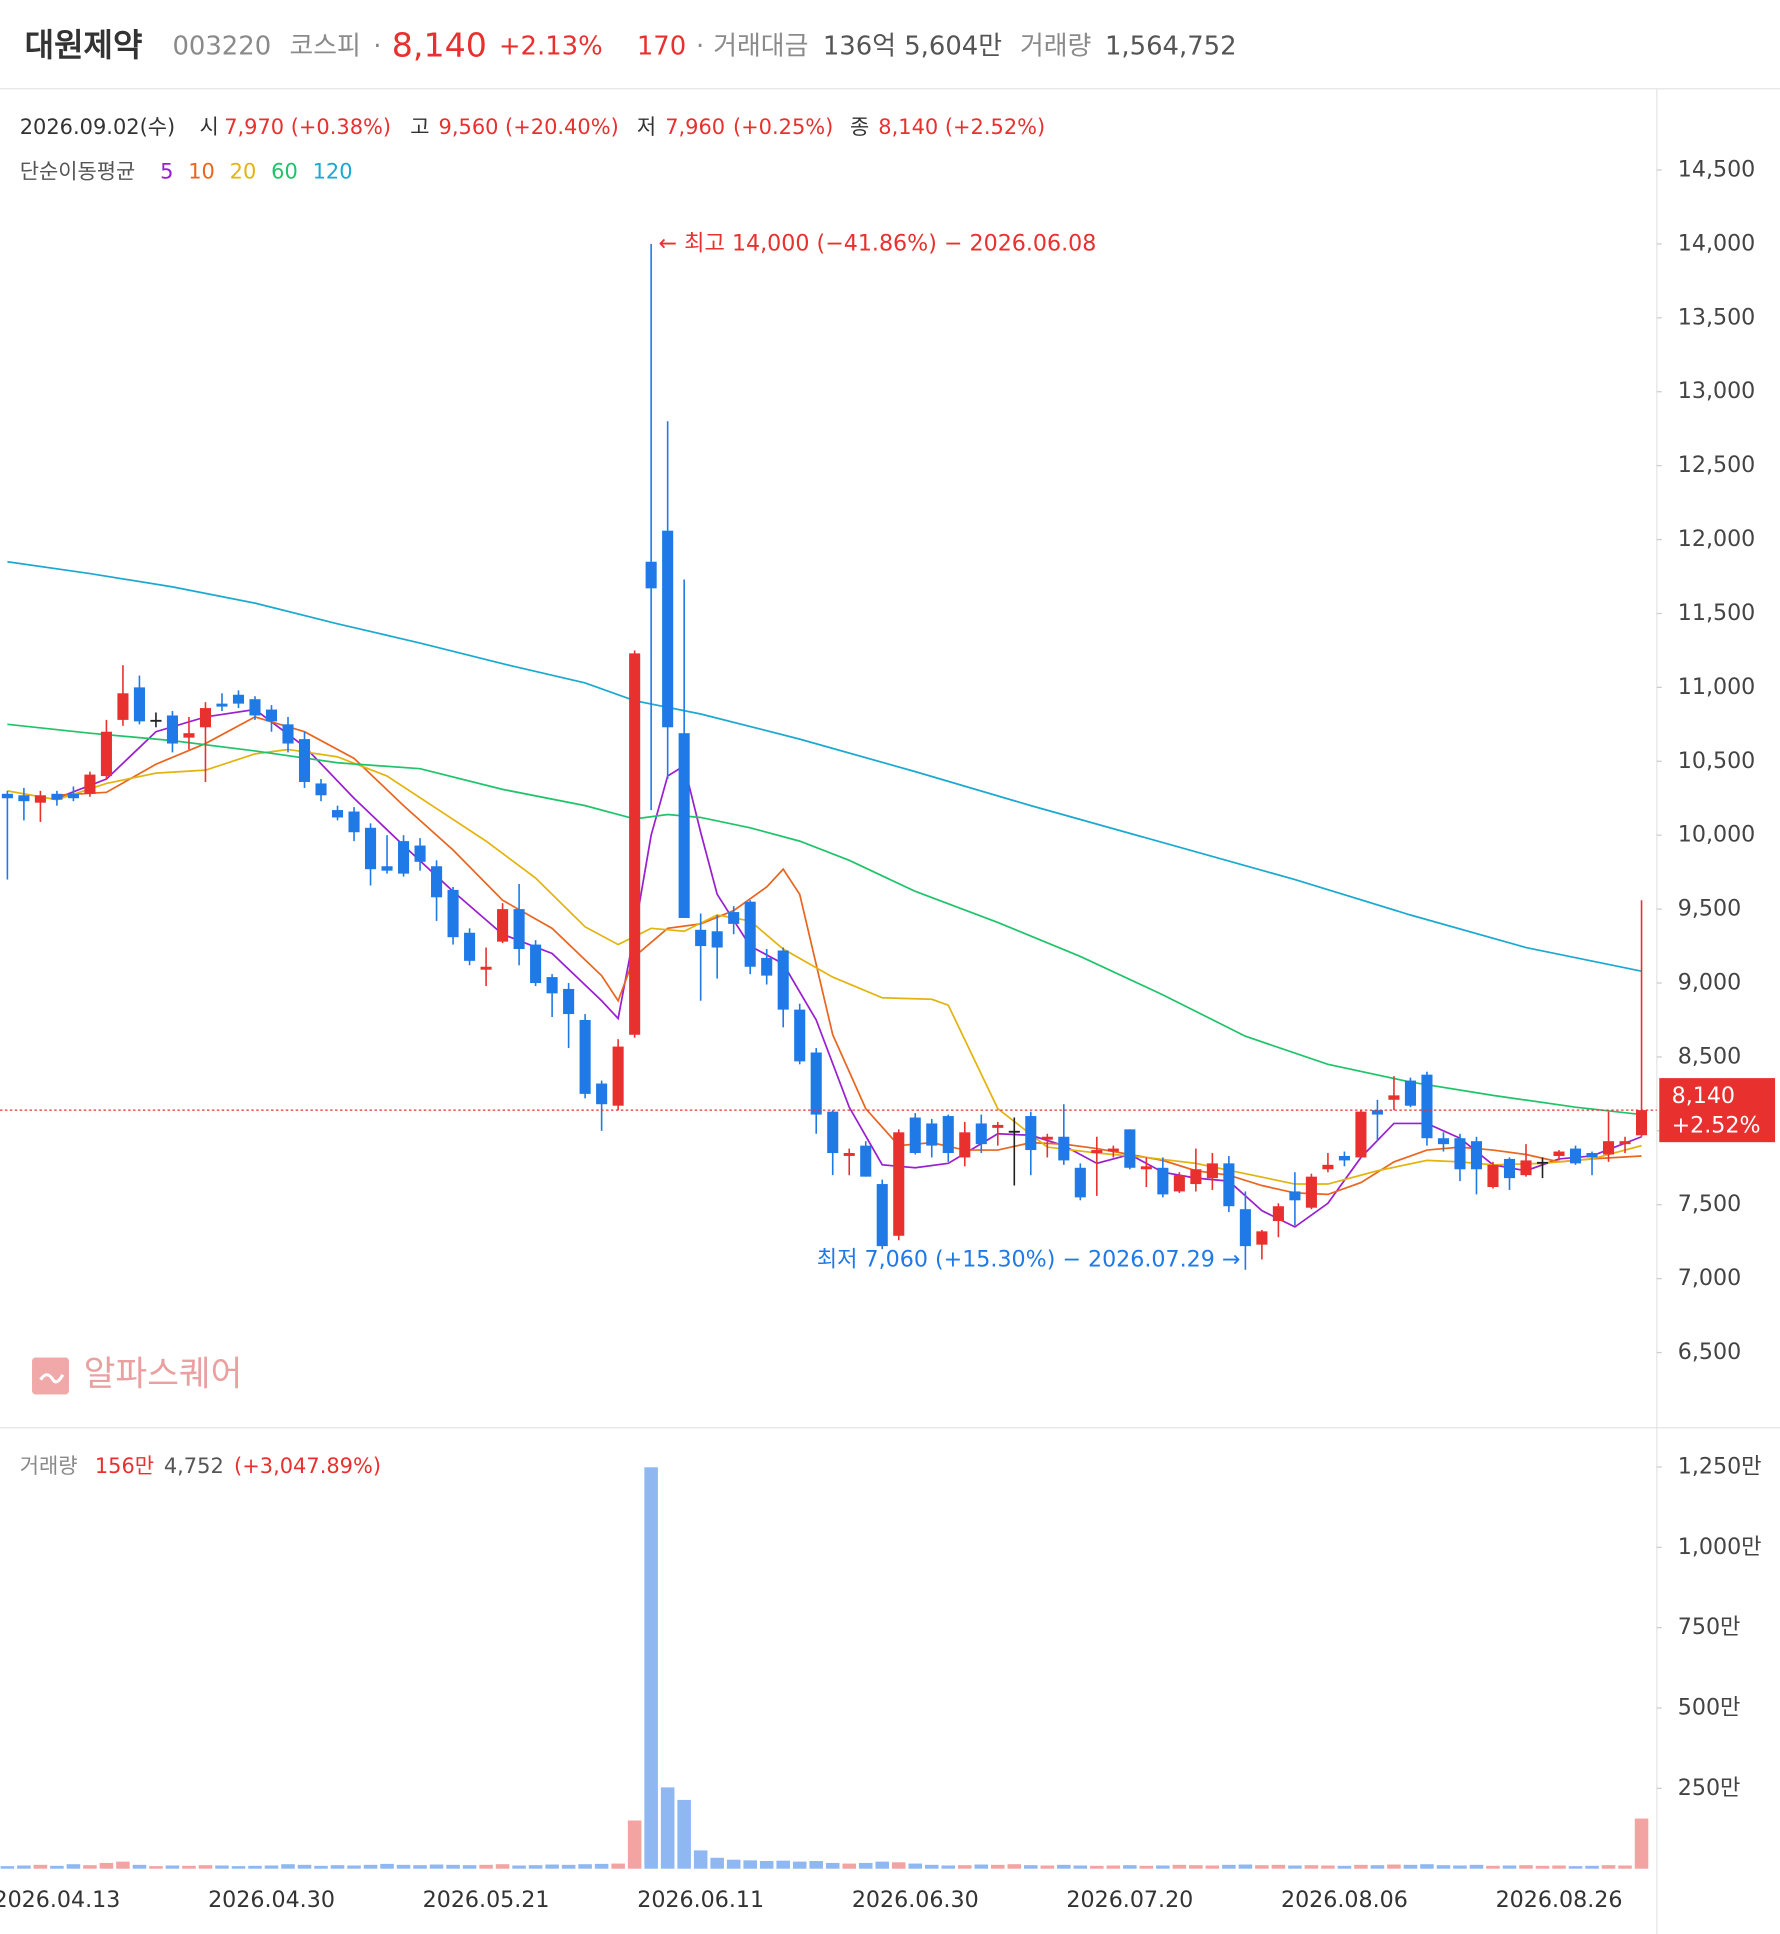  I want to click on y-tick-label: 7,000, so click(1709, 1278).